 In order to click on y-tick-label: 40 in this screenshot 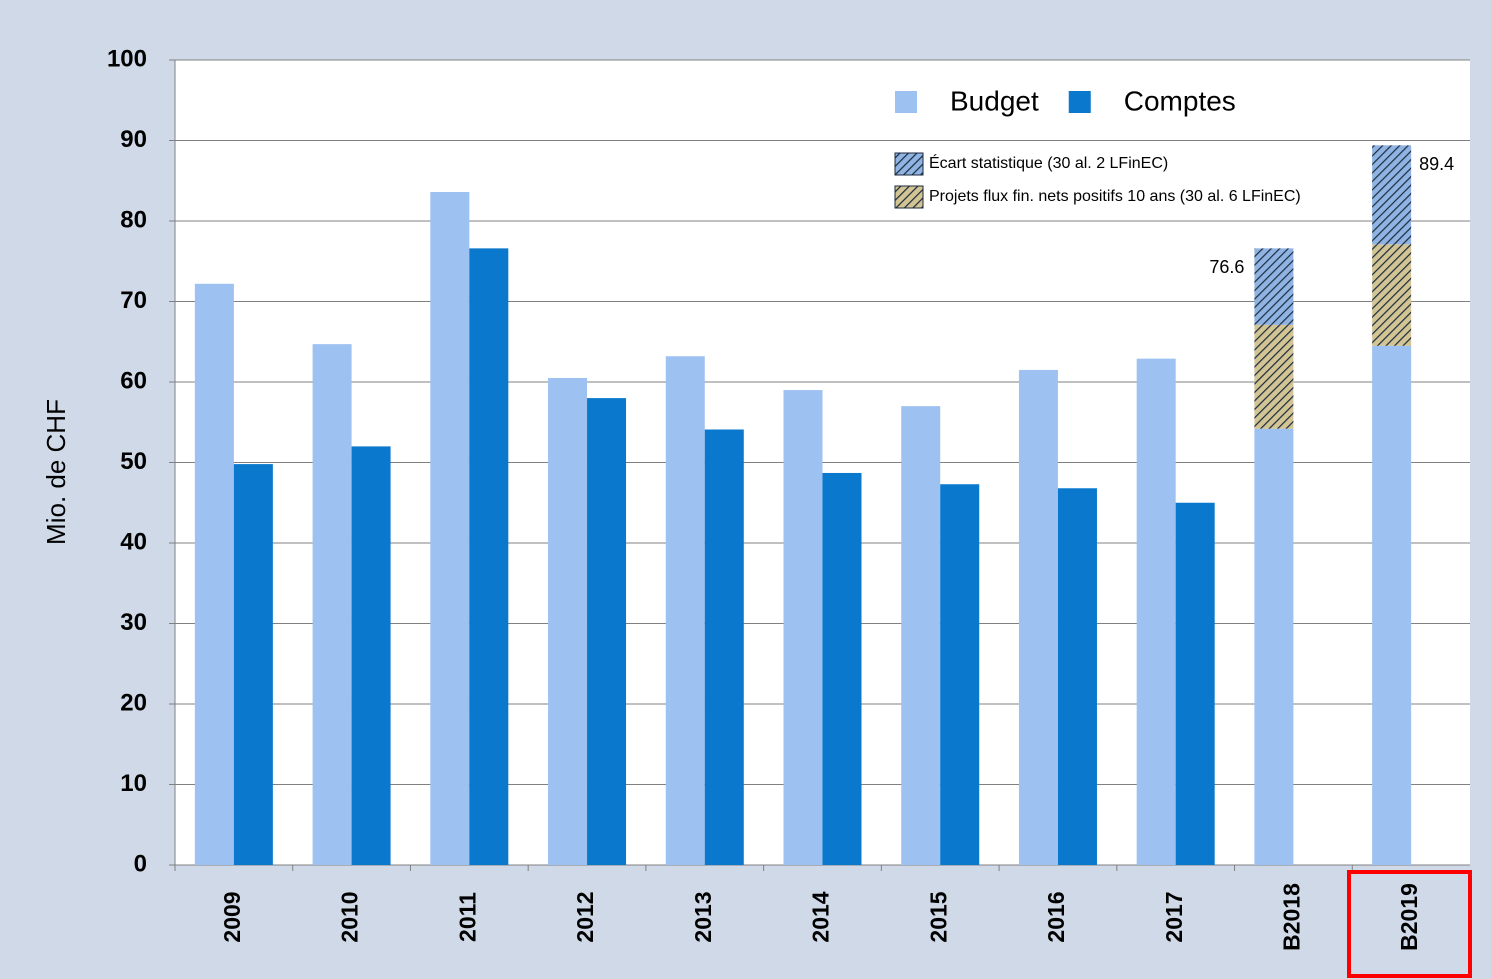, I will do `click(133, 541)`.